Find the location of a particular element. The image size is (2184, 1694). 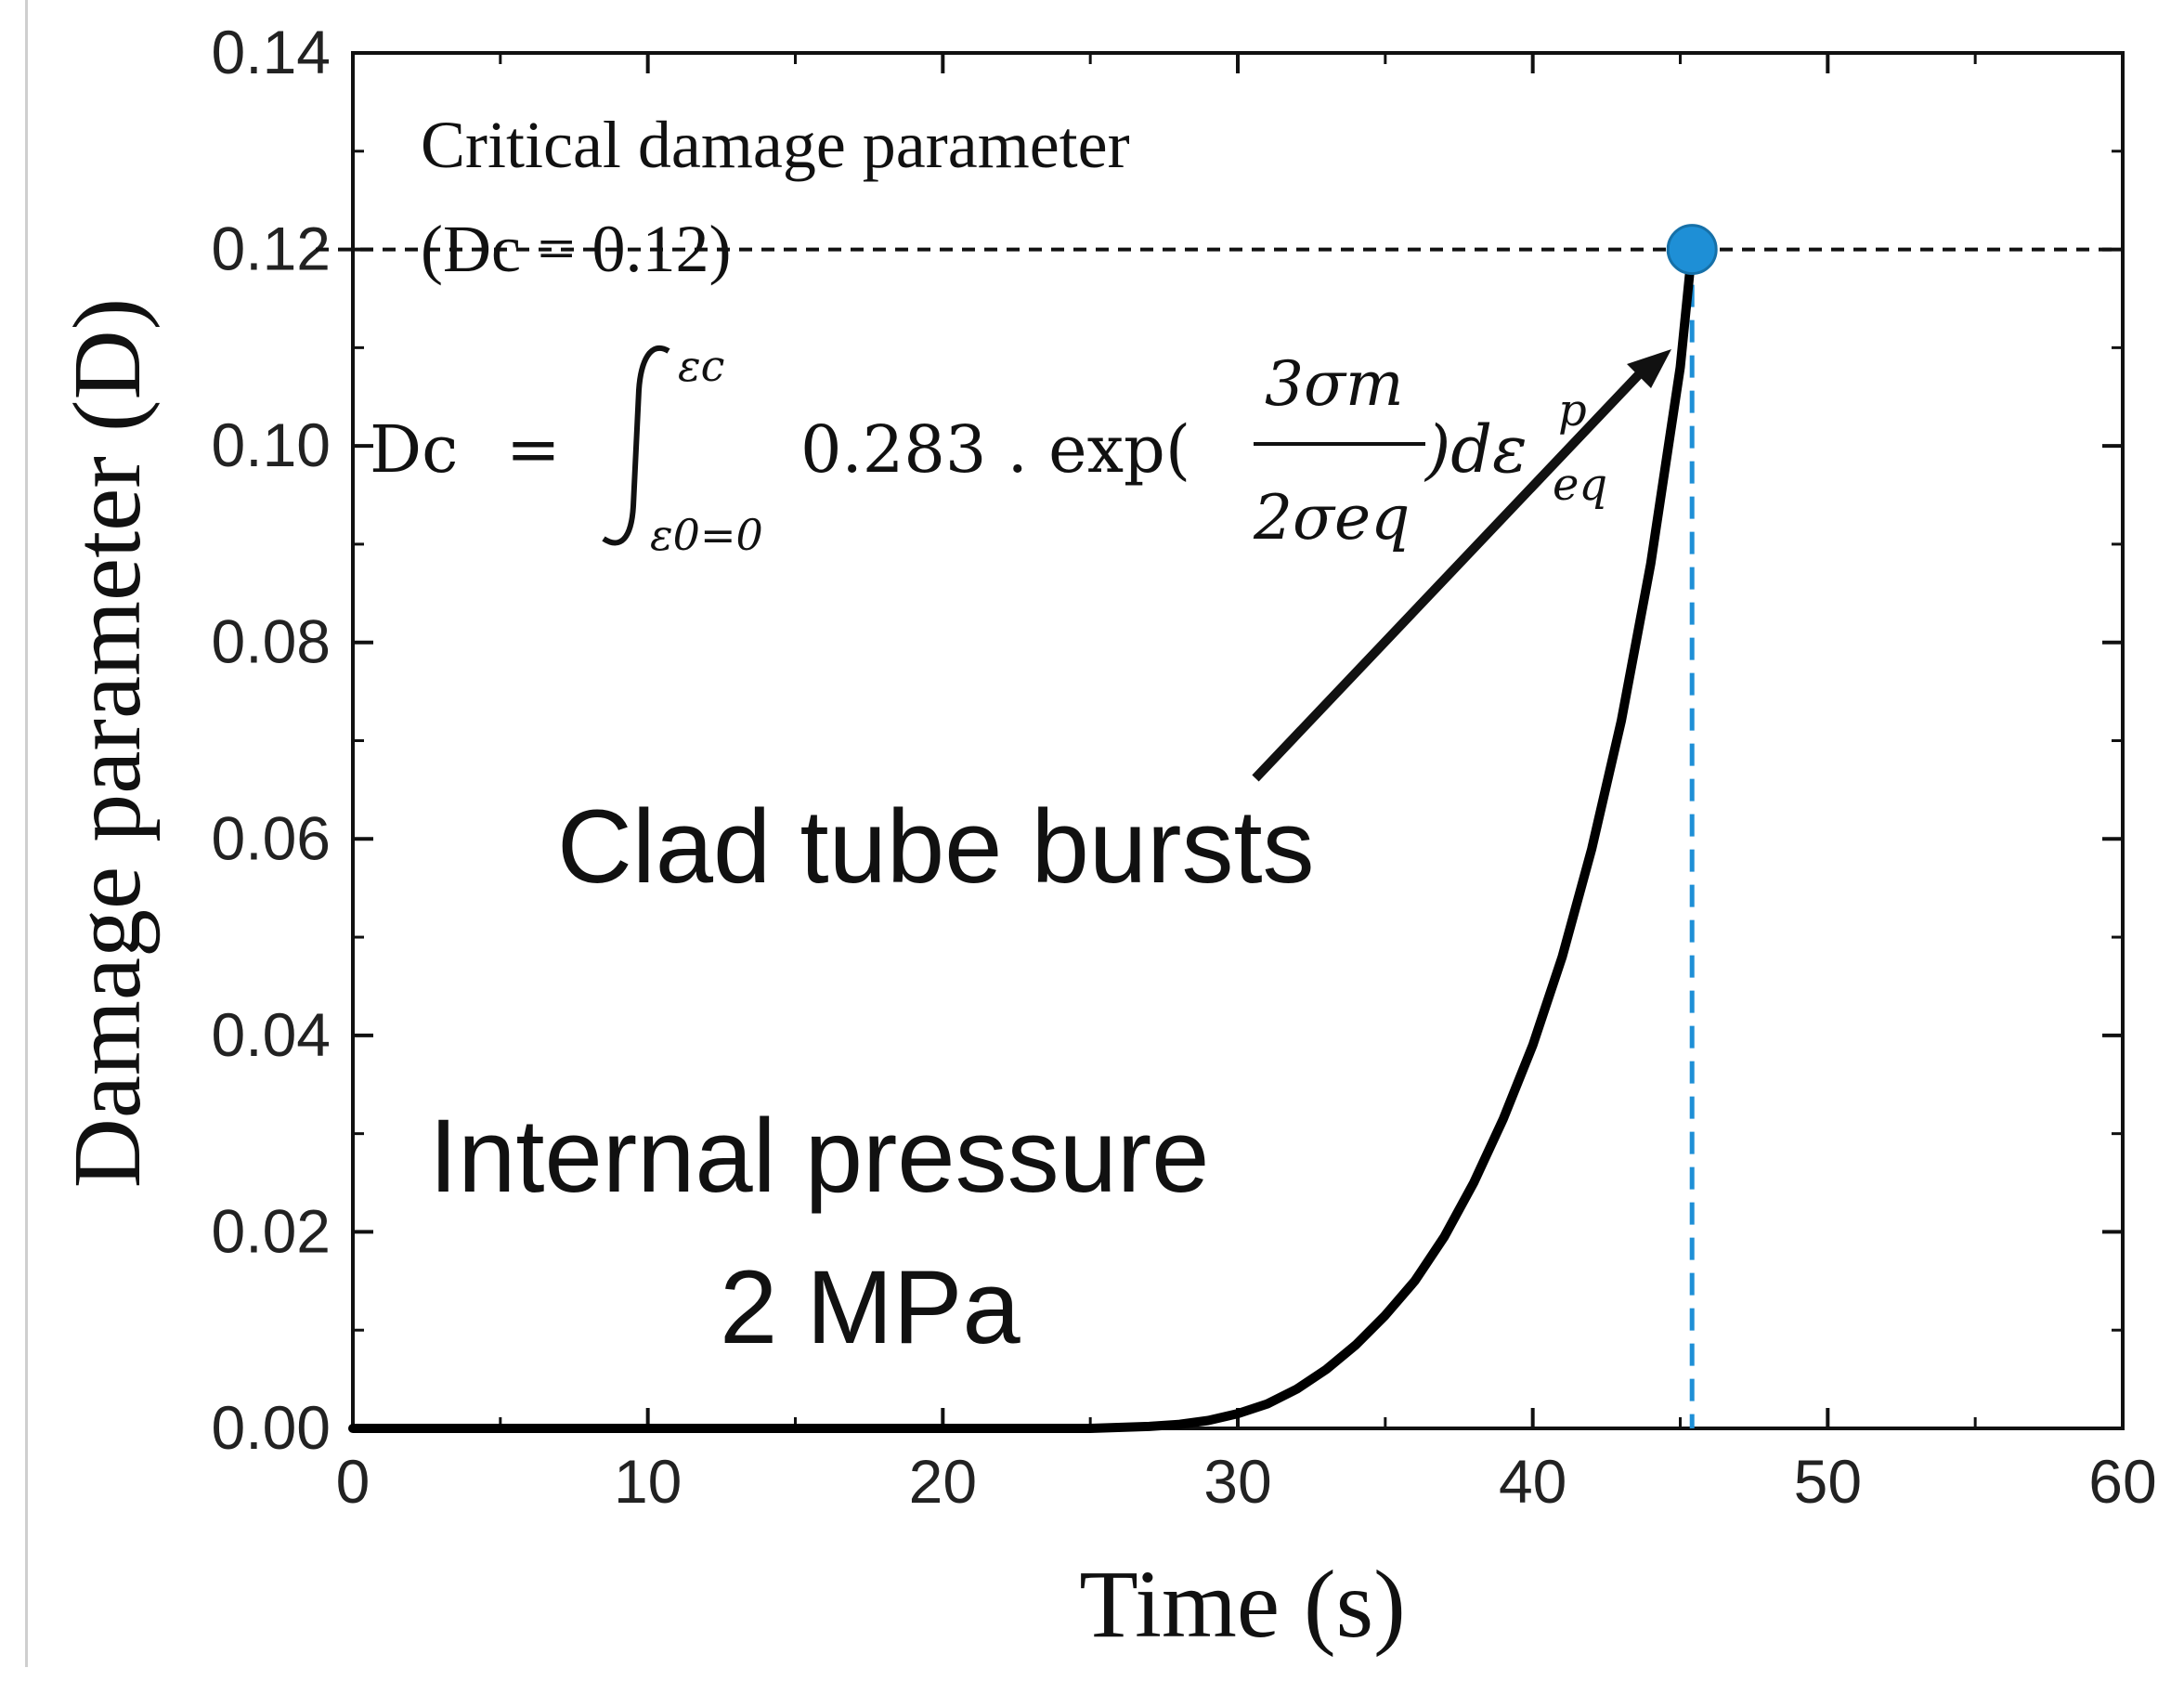

x-tick-label-4: 40 is located at coordinates (1532, 1481).